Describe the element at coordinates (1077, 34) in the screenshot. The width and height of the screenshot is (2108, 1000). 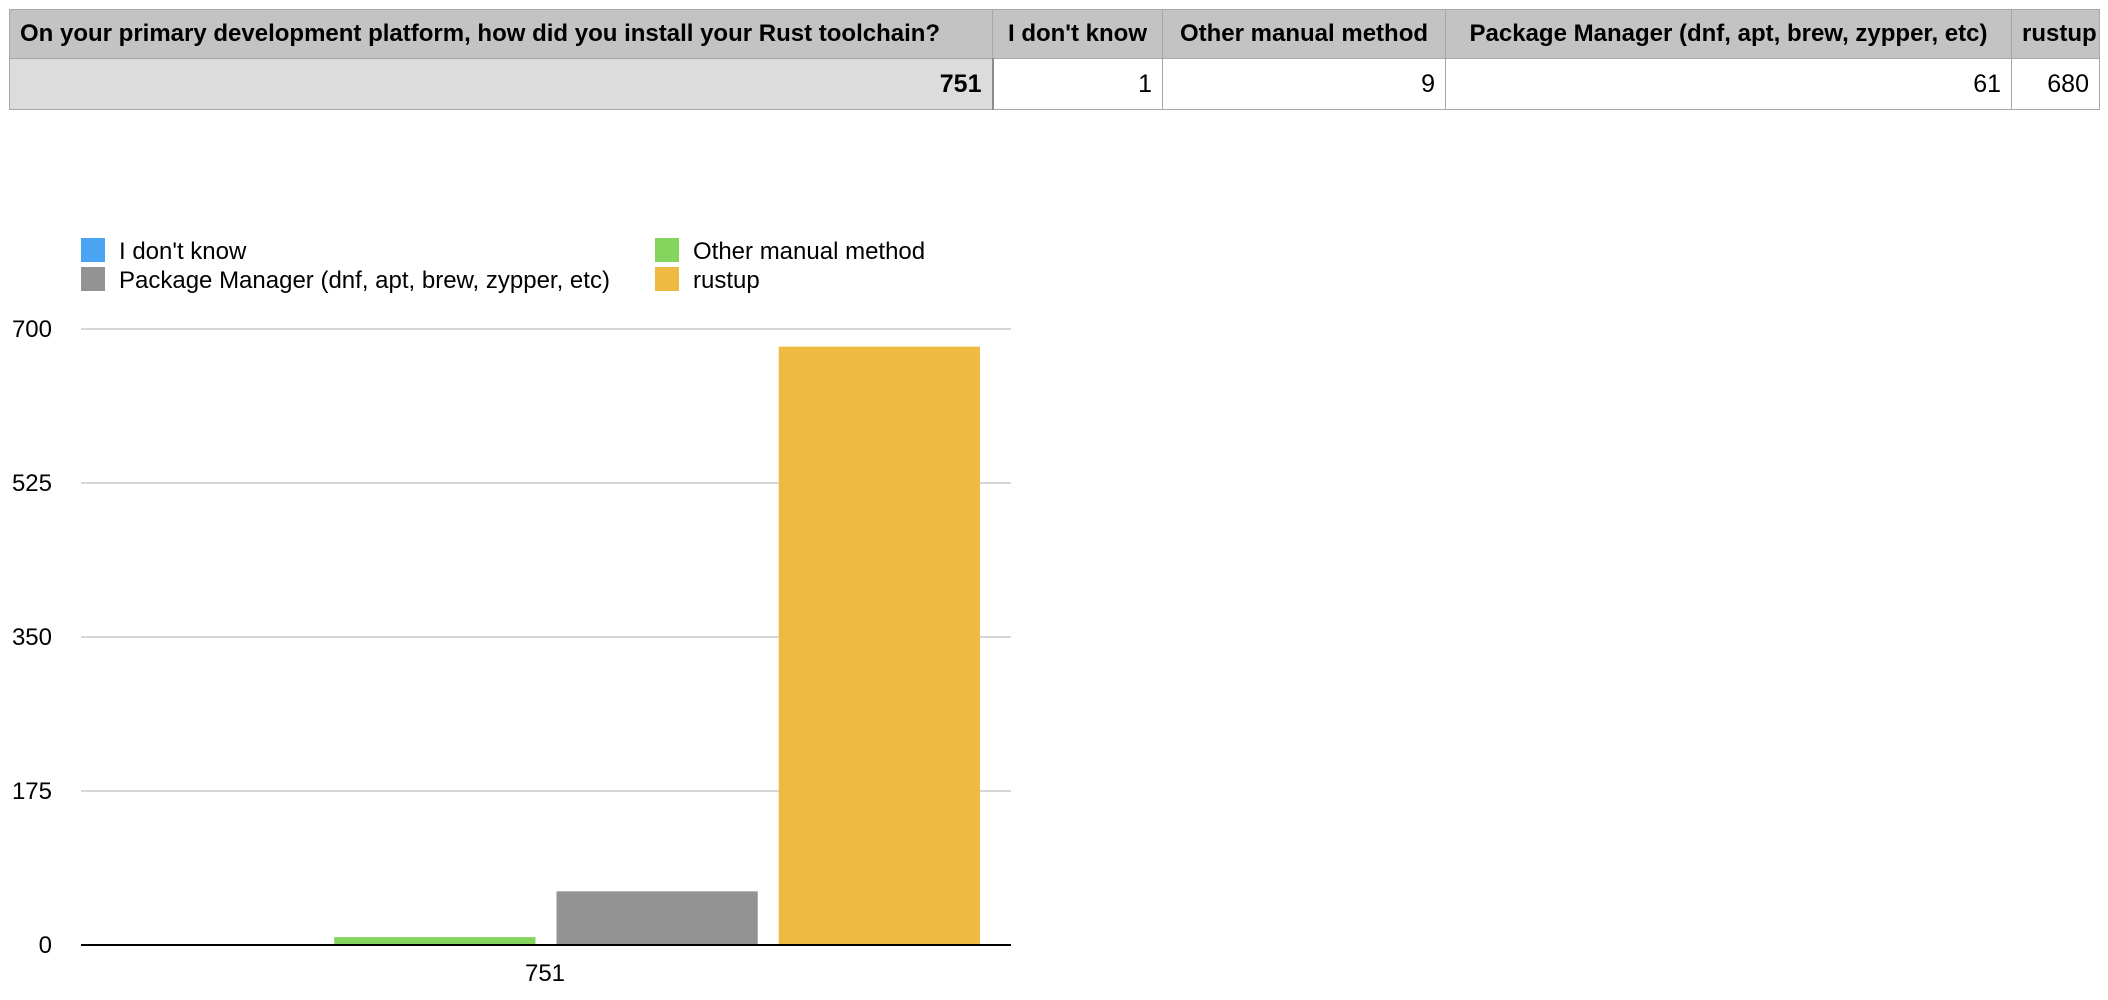
I see `column-header-dont-know: I don't know` at that location.